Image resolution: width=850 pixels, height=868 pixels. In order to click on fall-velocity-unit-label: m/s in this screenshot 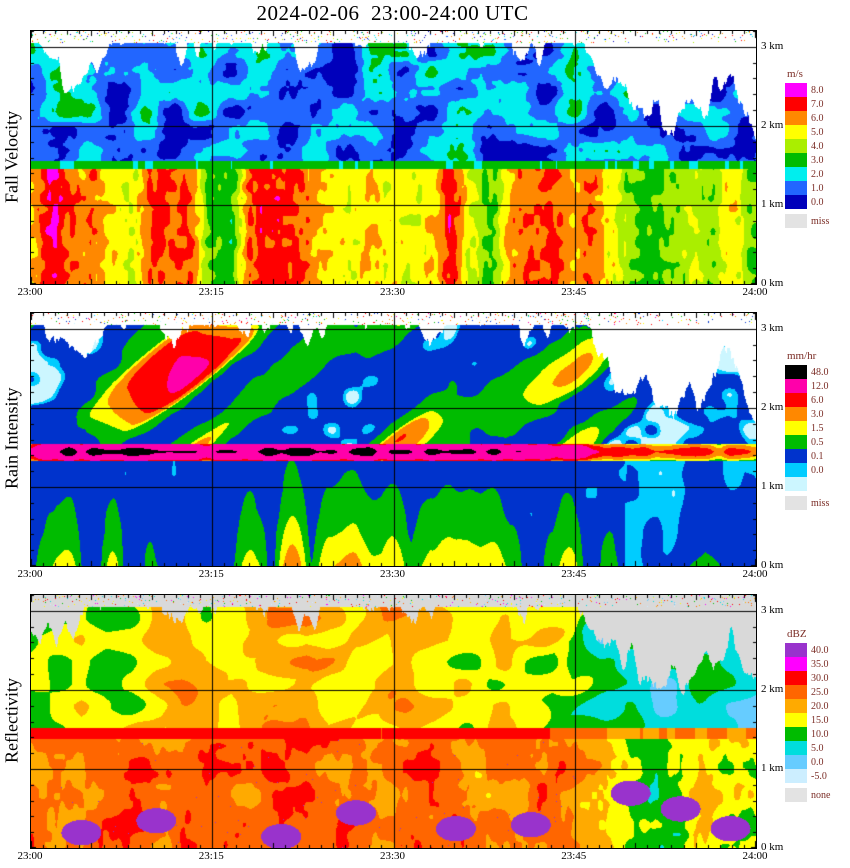, I will do `click(795, 74)`.